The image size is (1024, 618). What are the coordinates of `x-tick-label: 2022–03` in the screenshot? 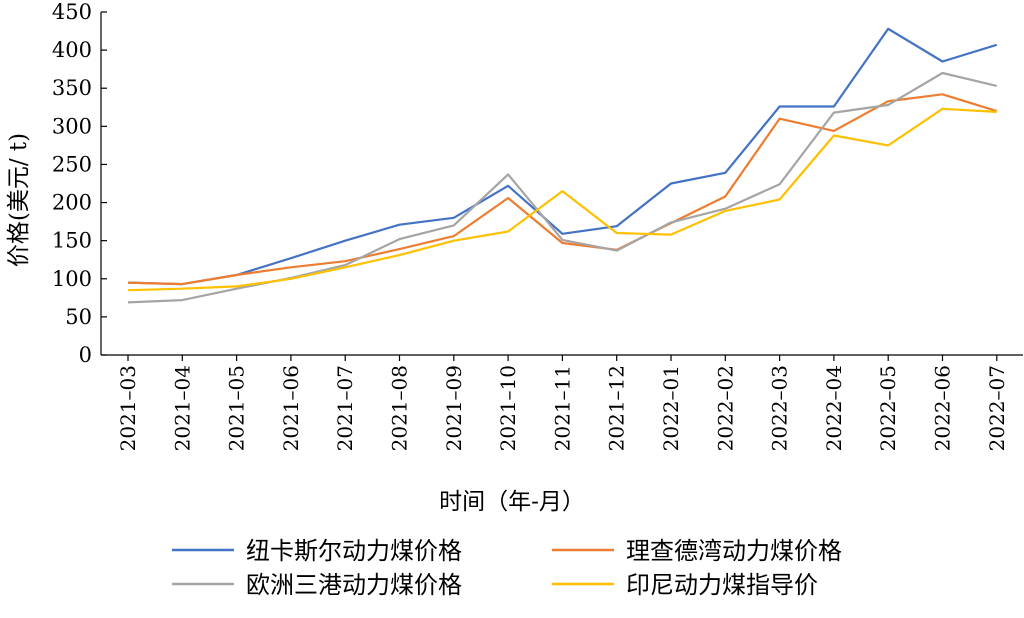 It's located at (780, 408).